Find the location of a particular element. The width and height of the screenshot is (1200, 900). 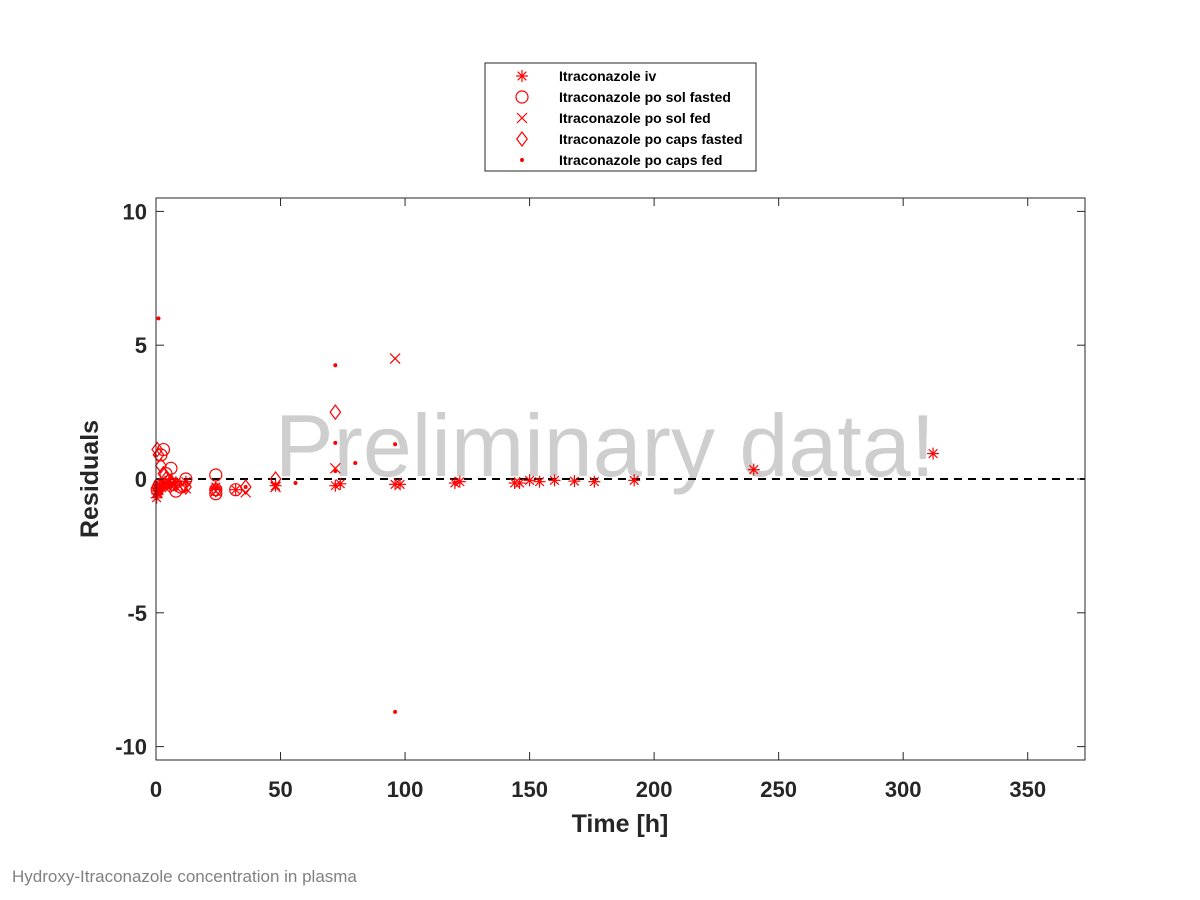

x-axis-label: Time [h] is located at coordinates (620, 824).